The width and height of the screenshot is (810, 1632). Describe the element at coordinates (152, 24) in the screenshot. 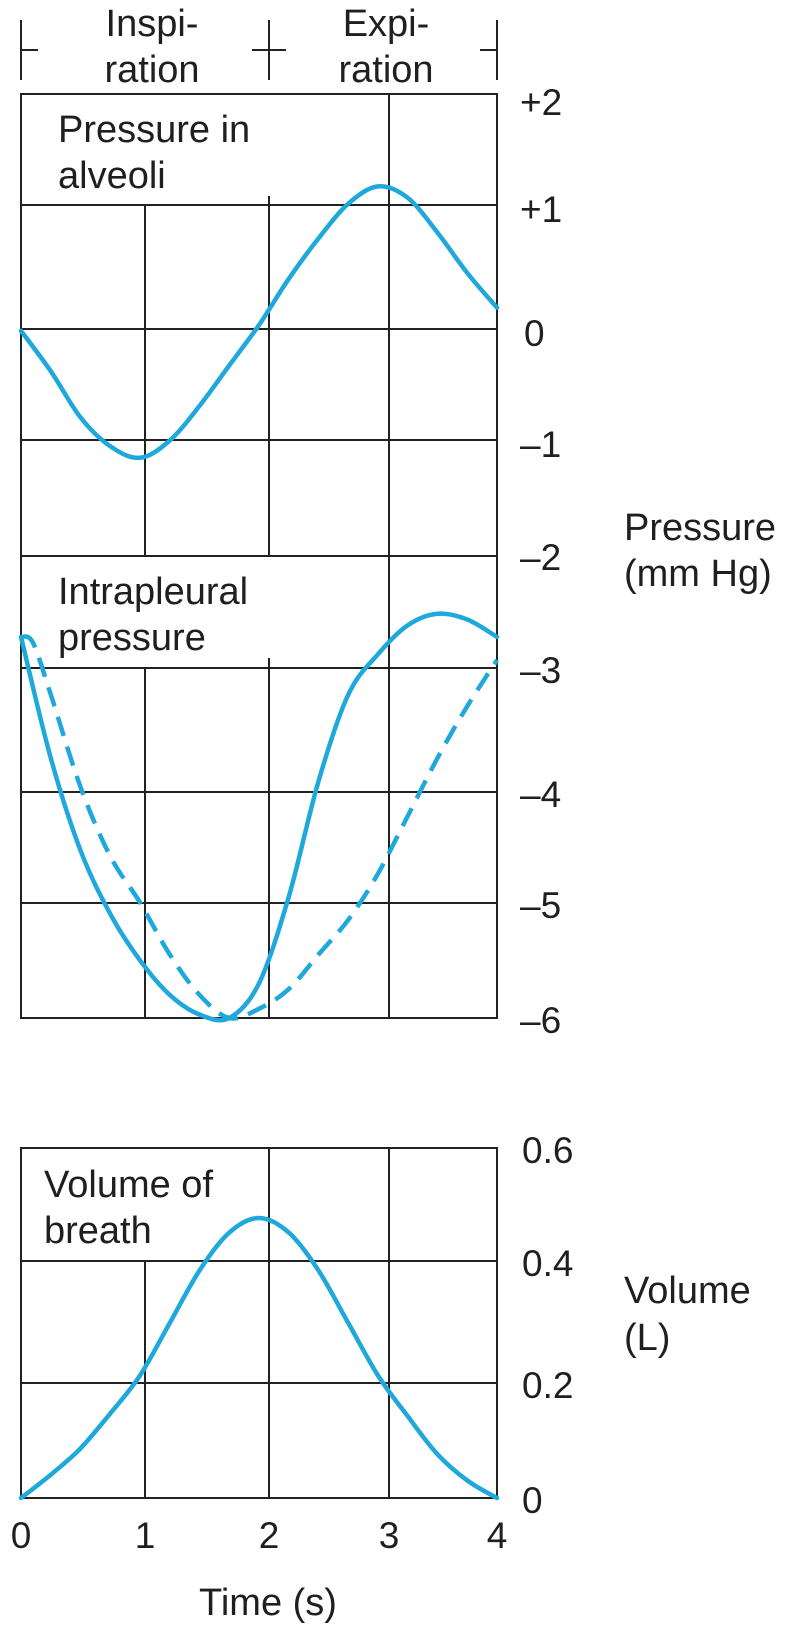

I see `phase-inspiration-line1: Inspi-` at that location.